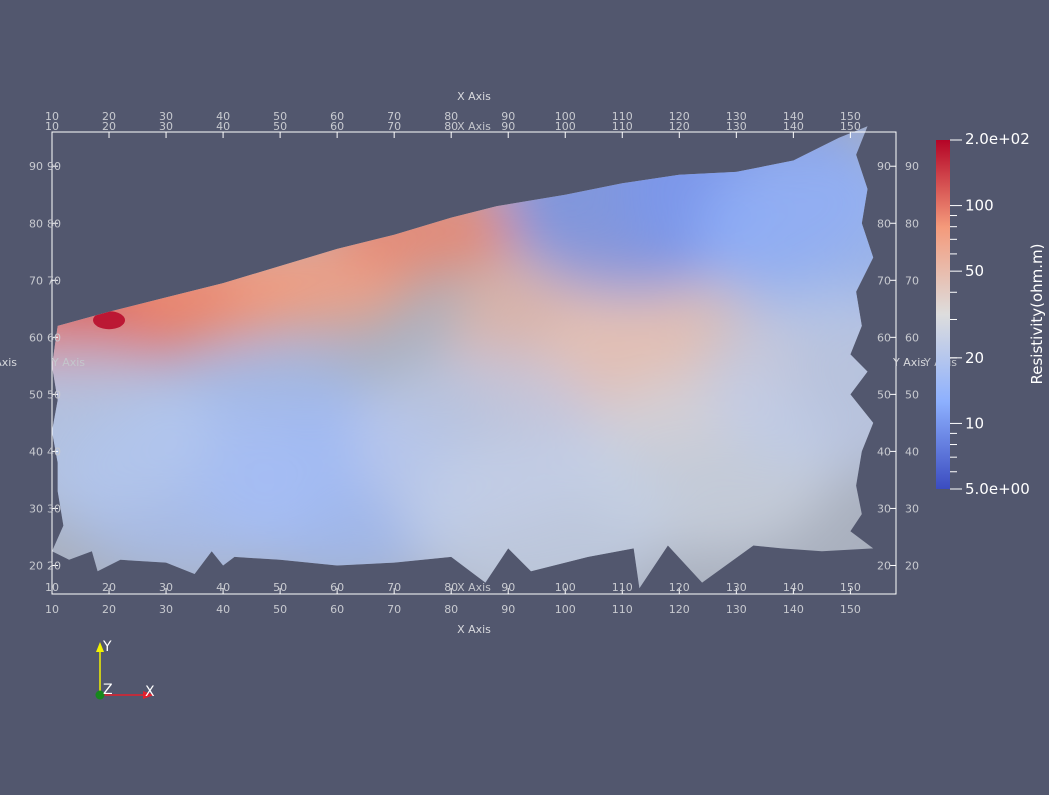 Image resolution: width=1049 pixels, height=795 pixels. I want to click on x-tick-label-c-90: 90, so click(508, 587).